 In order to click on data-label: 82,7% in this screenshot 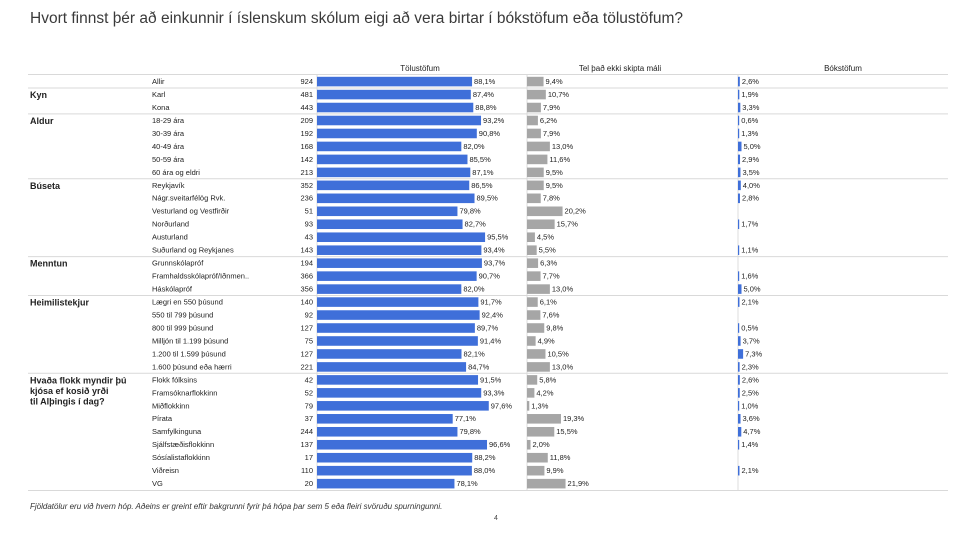, I will do `click(476, 224)`.